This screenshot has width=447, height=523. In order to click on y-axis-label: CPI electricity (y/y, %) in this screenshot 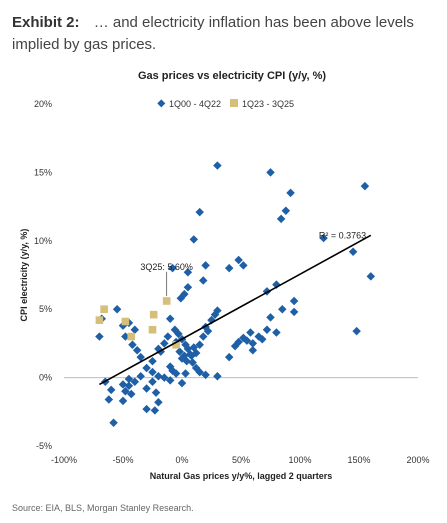, I will do `click(24, 275)`.